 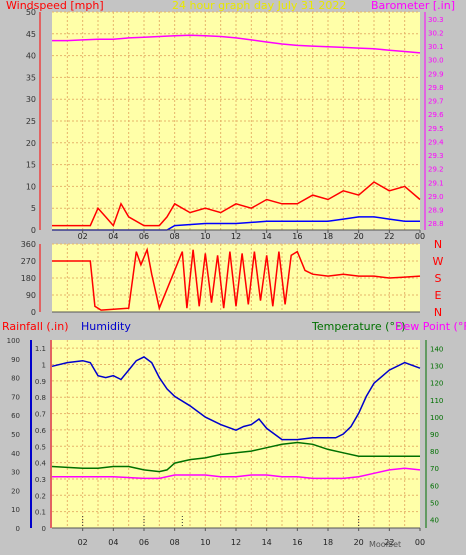 What do you see at coordinates (436, 224) in the screenshot?
I see `y-right-tick-label: 28.8` at bounding box center [436, 224].